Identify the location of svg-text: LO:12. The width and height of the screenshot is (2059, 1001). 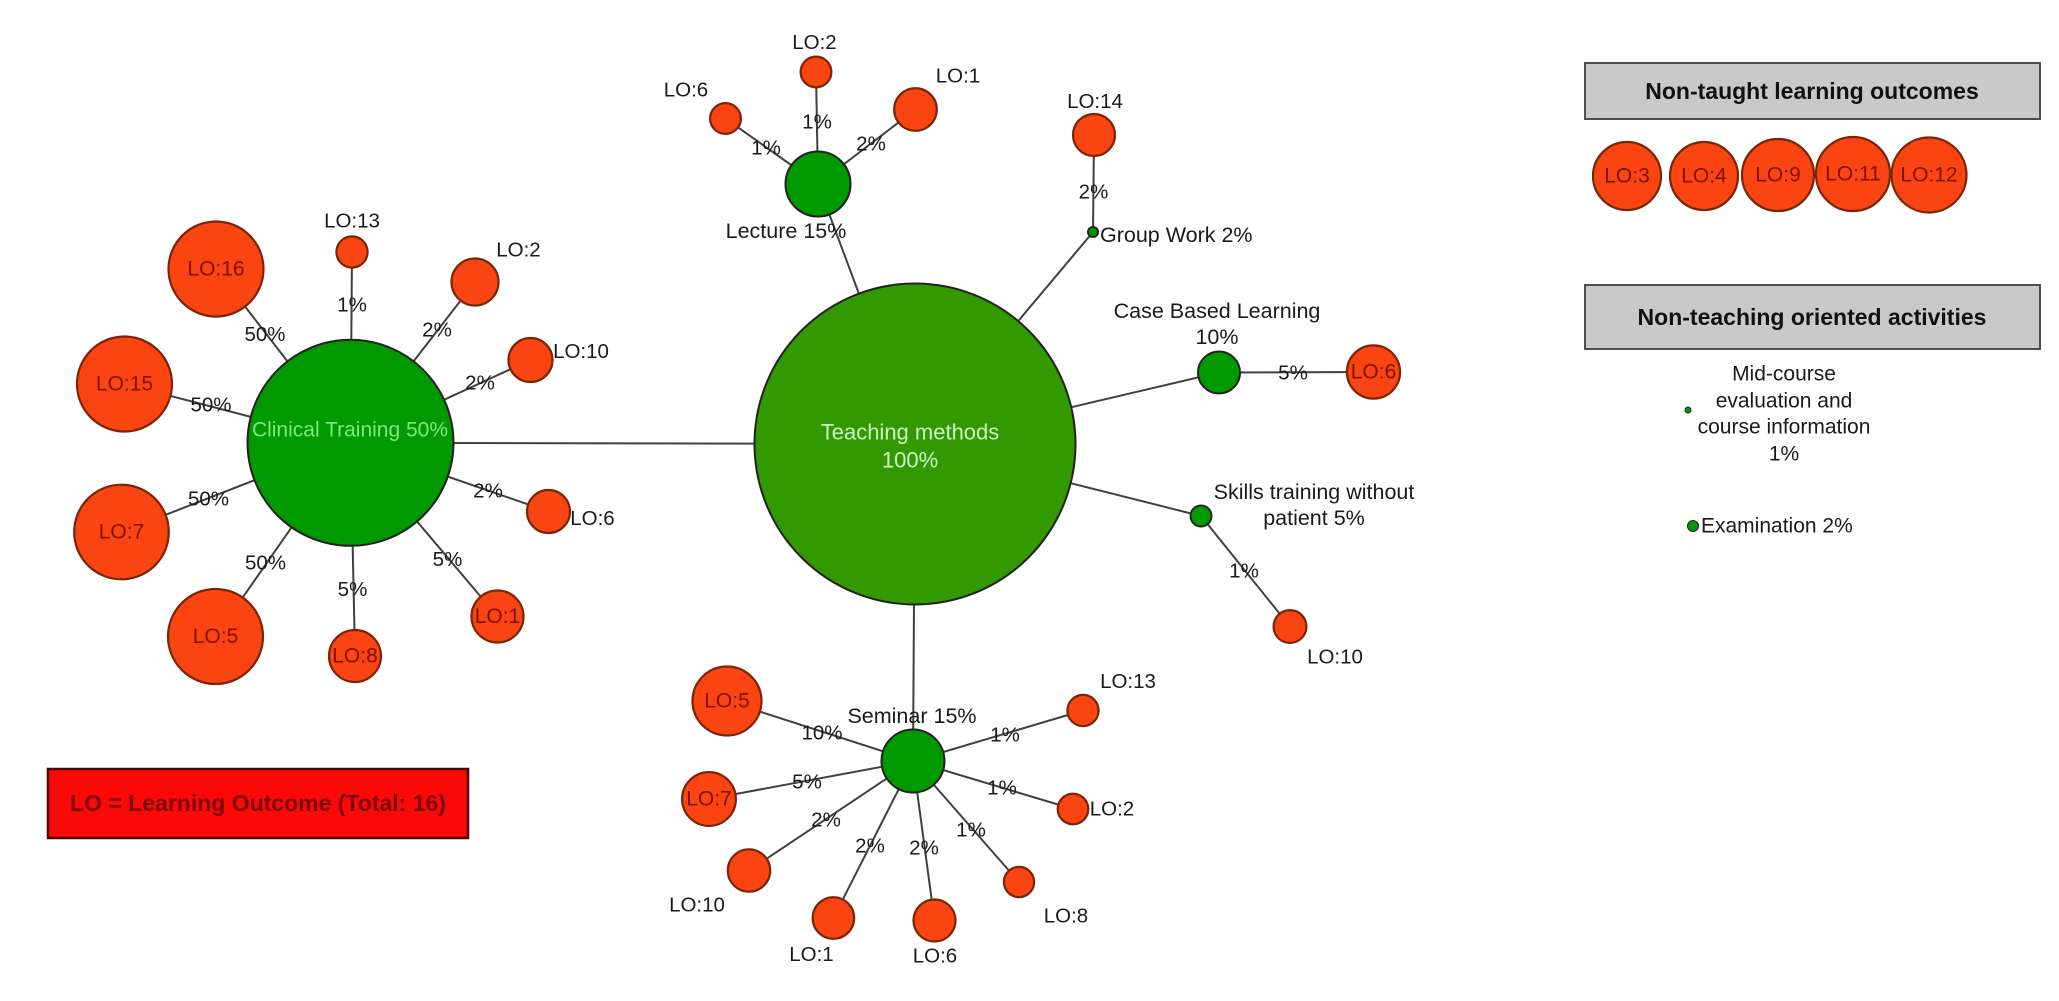
(1928, 175).